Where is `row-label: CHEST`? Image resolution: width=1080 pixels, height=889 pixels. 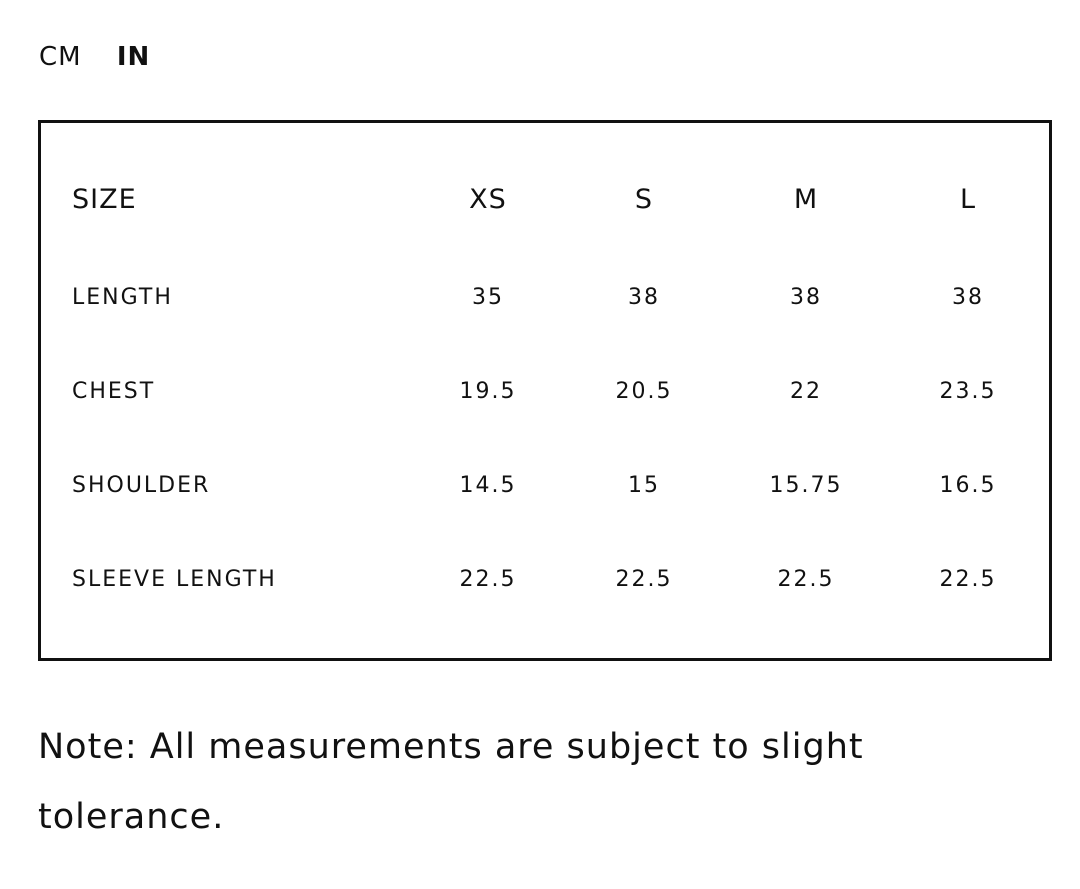
row-label: CHEST is located at coordinates (114, 391).